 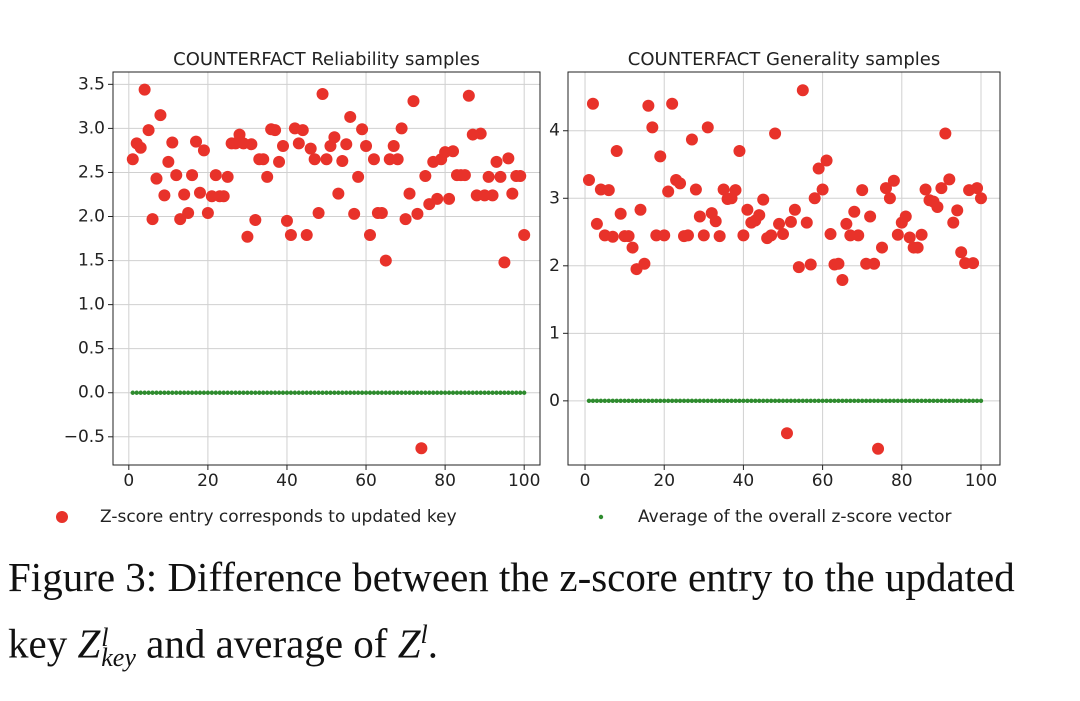 I want to click on x-tick-label: 20, so click(x=208, y=481).